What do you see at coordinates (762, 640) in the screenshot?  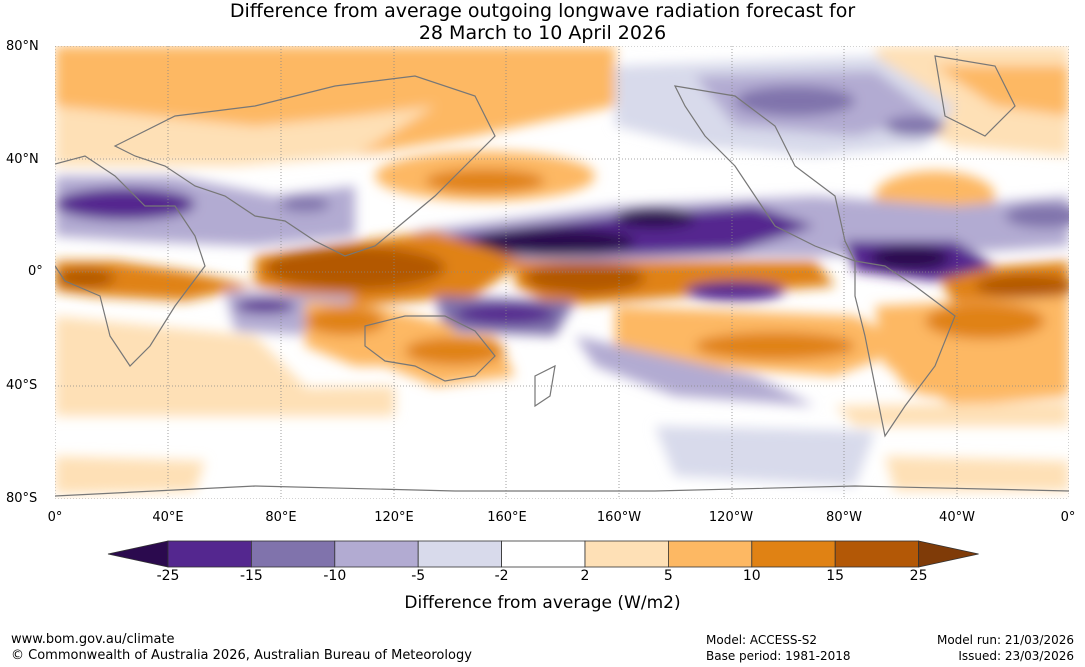 I see `footer-model: Model: ACCESS-S2` at bounding box center [762, 640].